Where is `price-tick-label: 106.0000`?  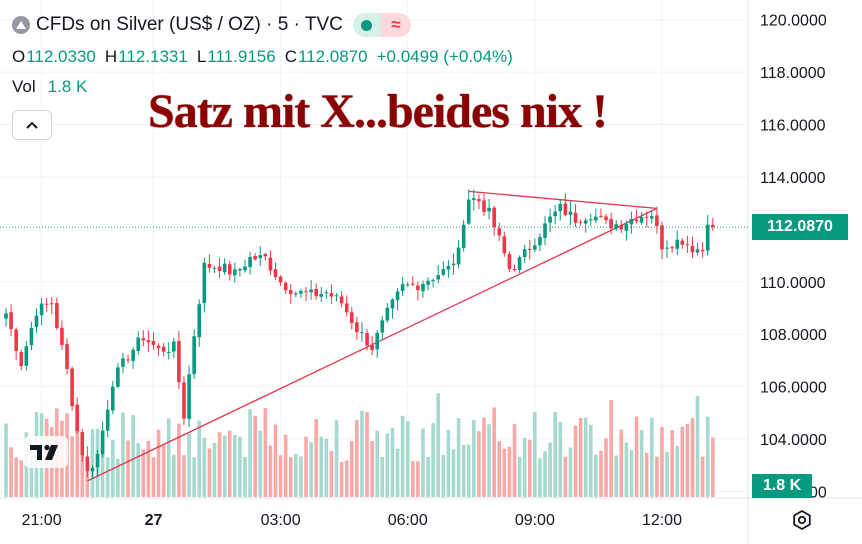
price-tick-label: 106.0000 is located at coordinates (793, 388).